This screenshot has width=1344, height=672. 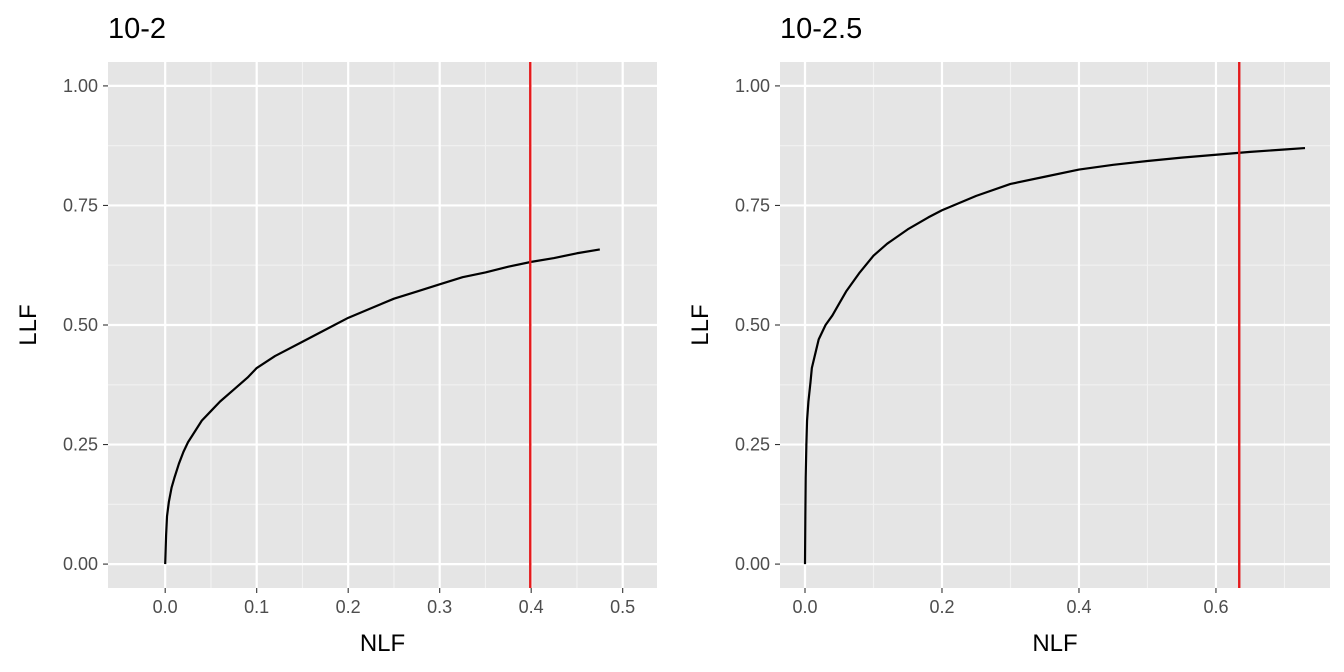 What do you see at coordinates (439, 607) in the screenshot?
I see `x-tick-label: 0.3` at bounding box center [439, 607].